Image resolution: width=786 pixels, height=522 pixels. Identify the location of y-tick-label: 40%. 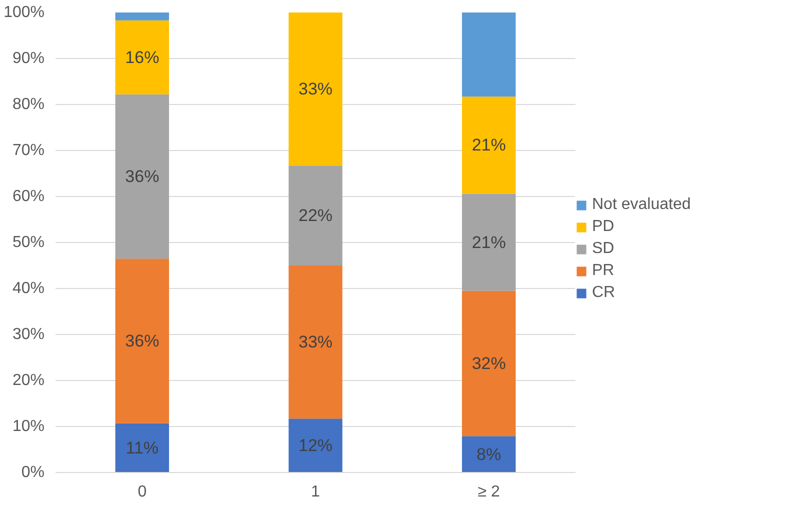
(28, 288).